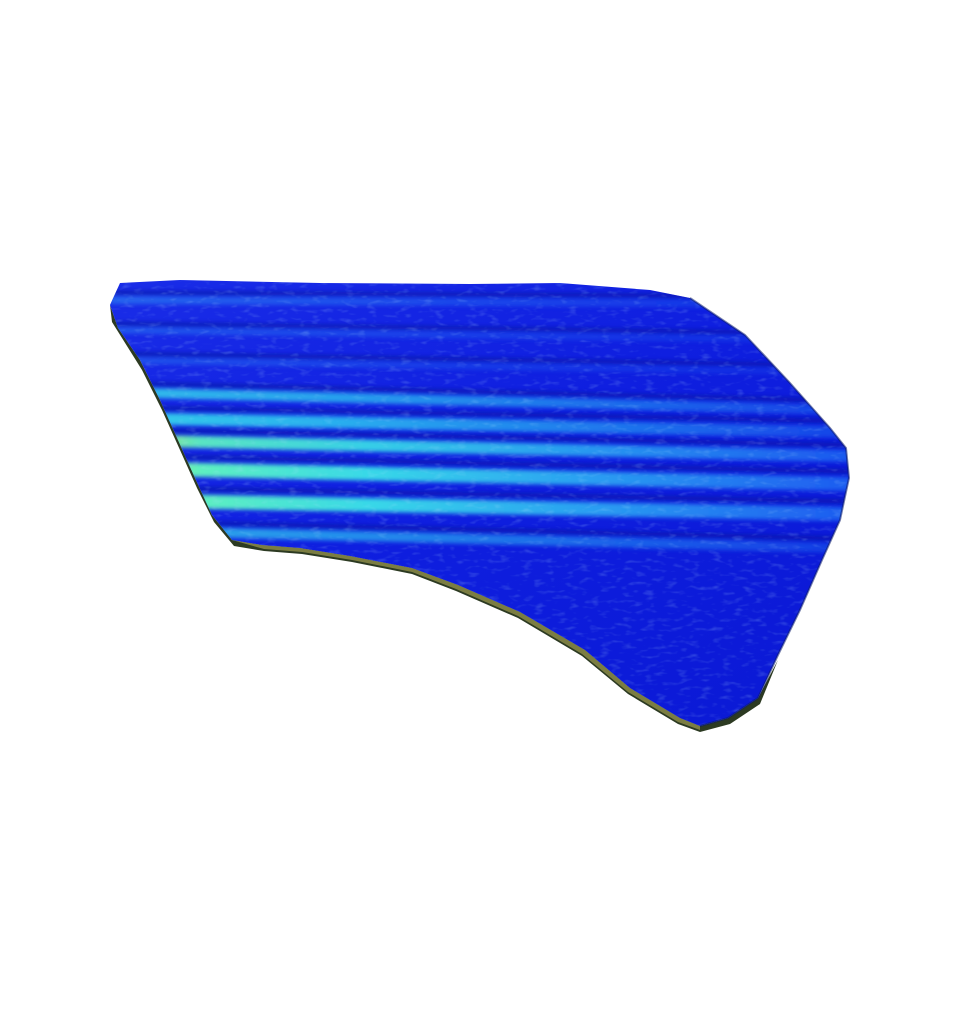 Image resolution: width=960 pixels, height=1010 pixels. Describe the element at coordinates (770, 512) in the screenshot. I see `fragment-right-edge` at that location.